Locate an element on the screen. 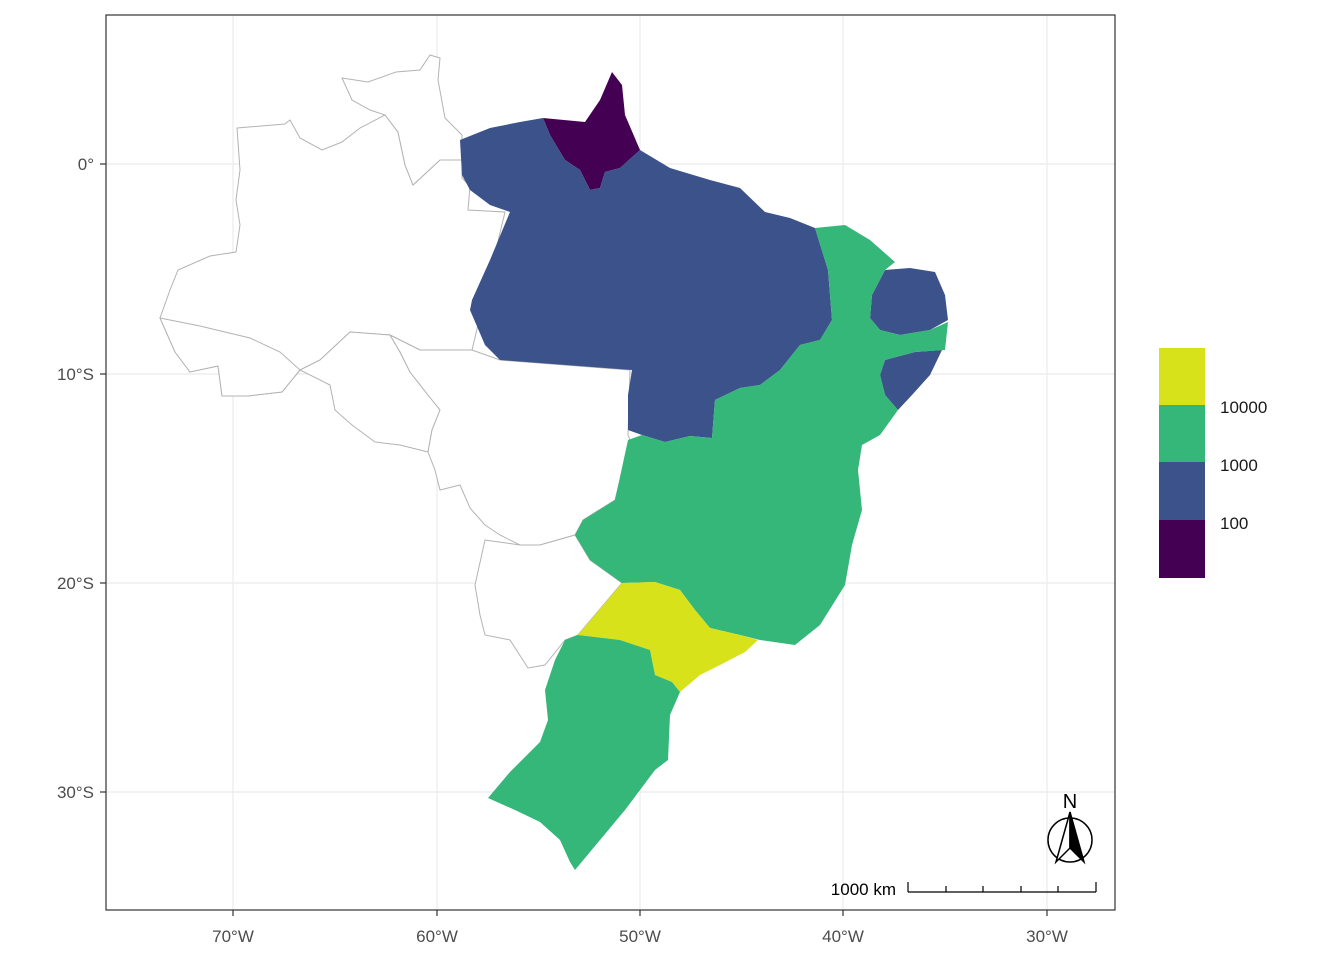 The height and width of the screenshot is (960, 1344). state-pernambuco is located at coordinates (911, 380).